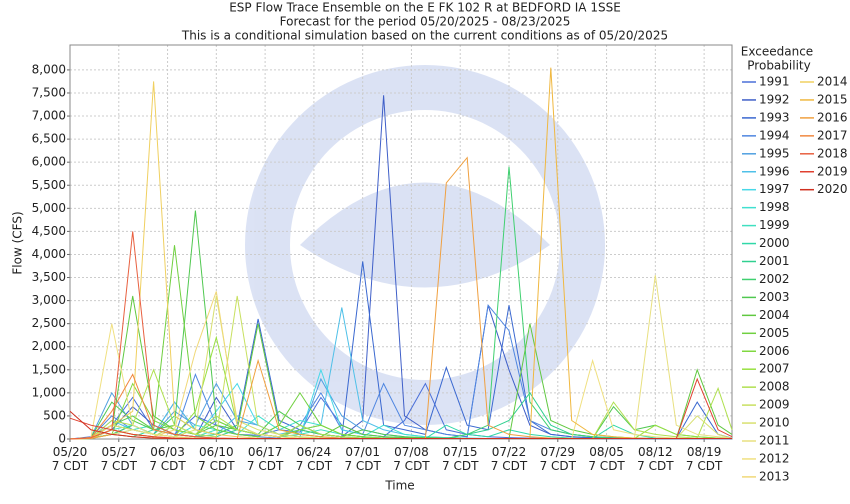  What do you see at coordinates (54, 415) in the screenshot?
I see `y-tick-label: 500` at bounding box center [54, 415].